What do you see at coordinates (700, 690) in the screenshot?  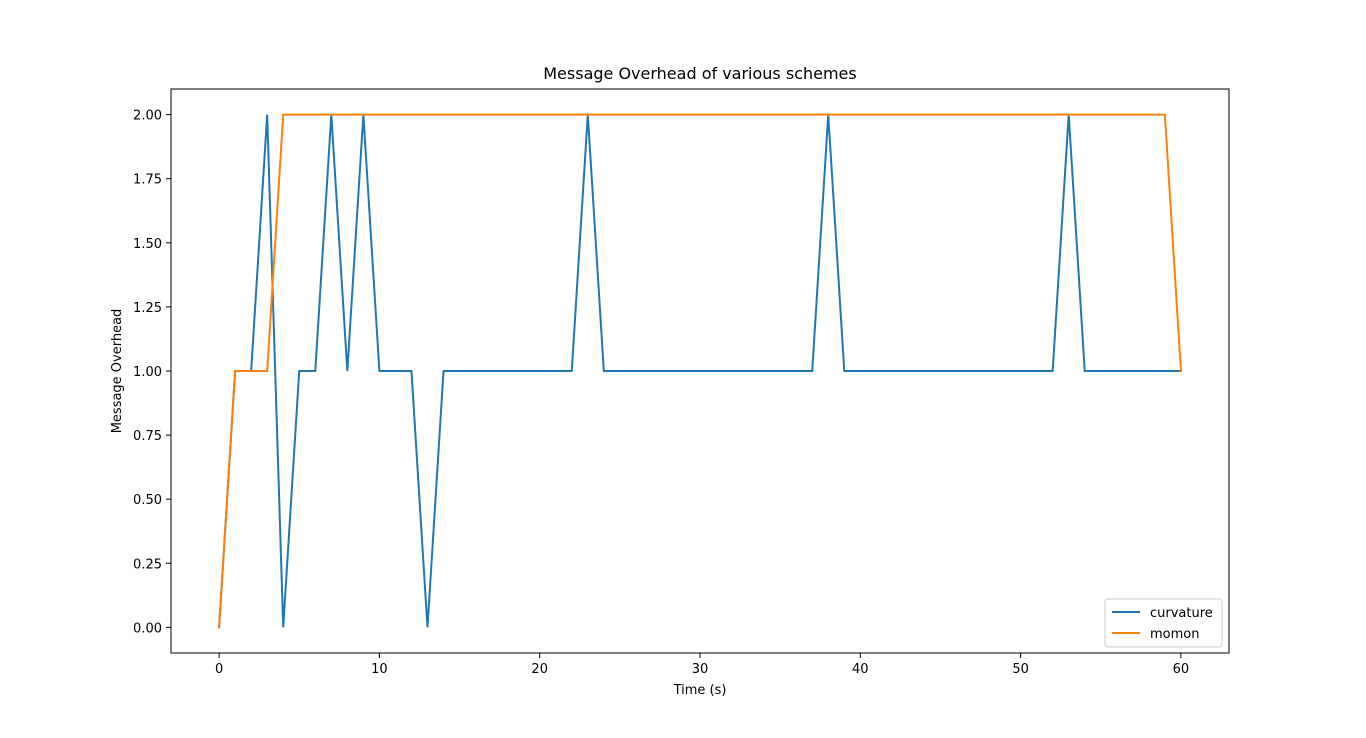 I see `x-axis-label: Time (s)` at bounding box center [700, 690].